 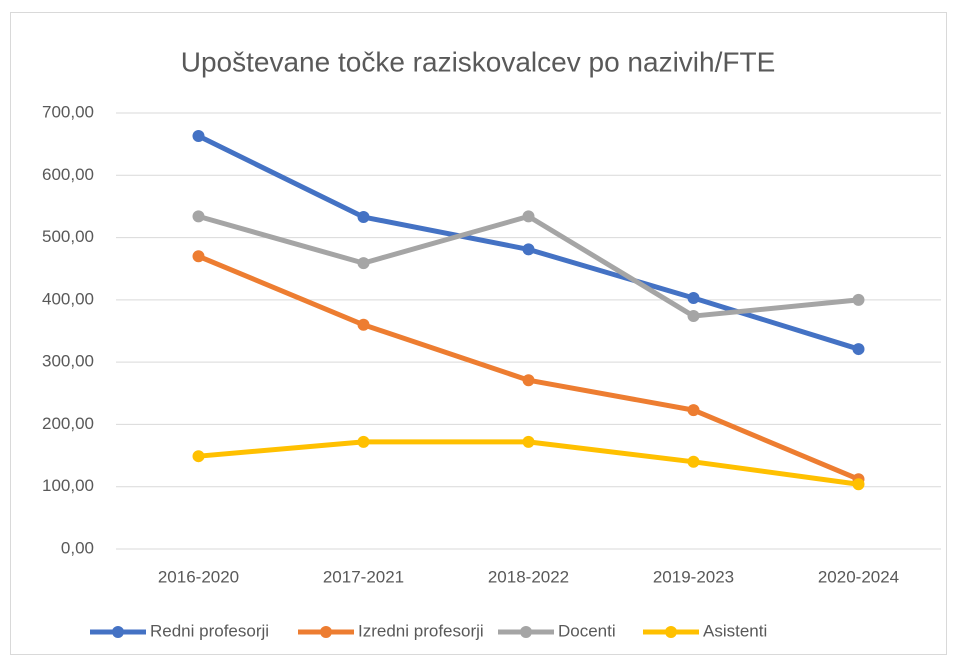 What do you see at coordinates (68, 236) in the screenshot?
I see `y-tick-label: 500,00` at bounding box center [68, 236].